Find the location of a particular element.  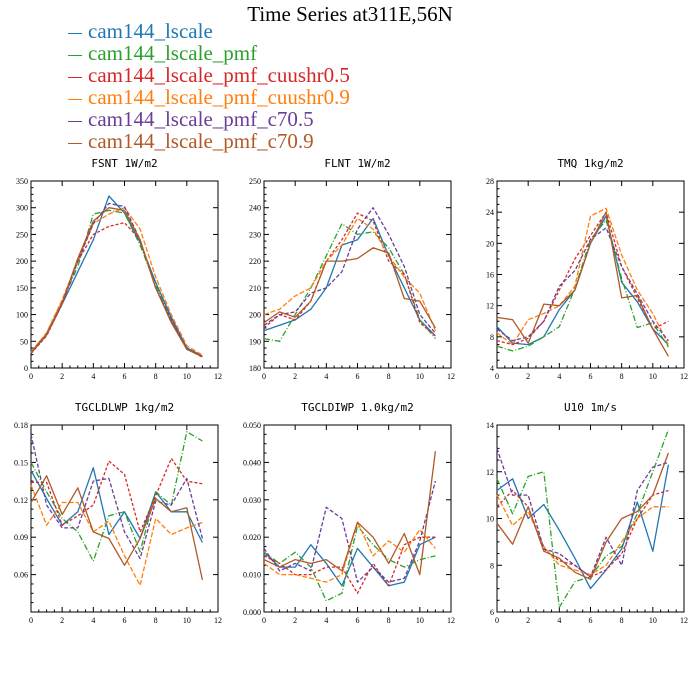

y-tick-label: 0.12 is located at coordinates (21, 500).